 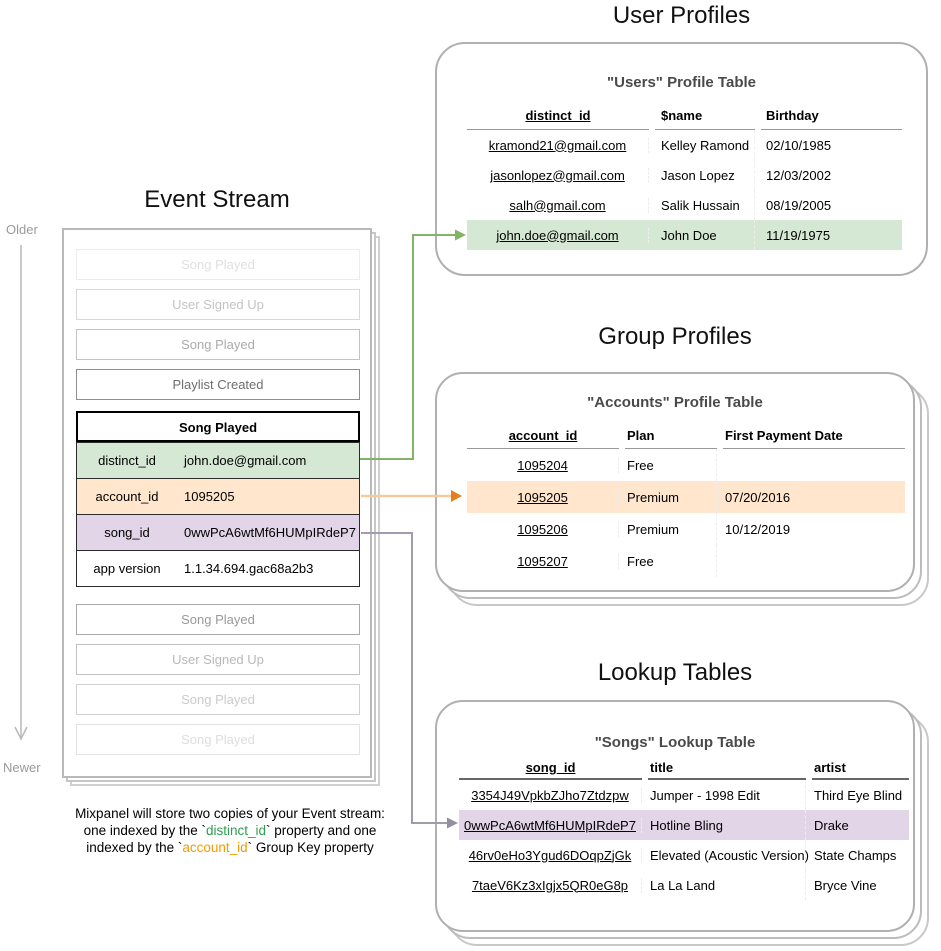 I want to click on cell-artist: Bryce Vine, so click(x=845, y=885).